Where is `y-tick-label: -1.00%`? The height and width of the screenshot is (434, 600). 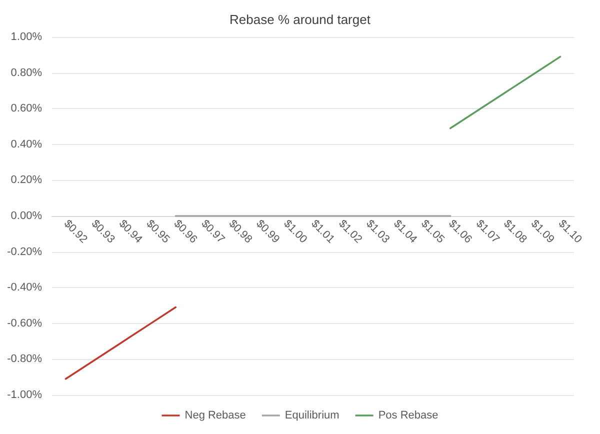
y-tick-label: -1.00% is located at coordinates (24, 395).